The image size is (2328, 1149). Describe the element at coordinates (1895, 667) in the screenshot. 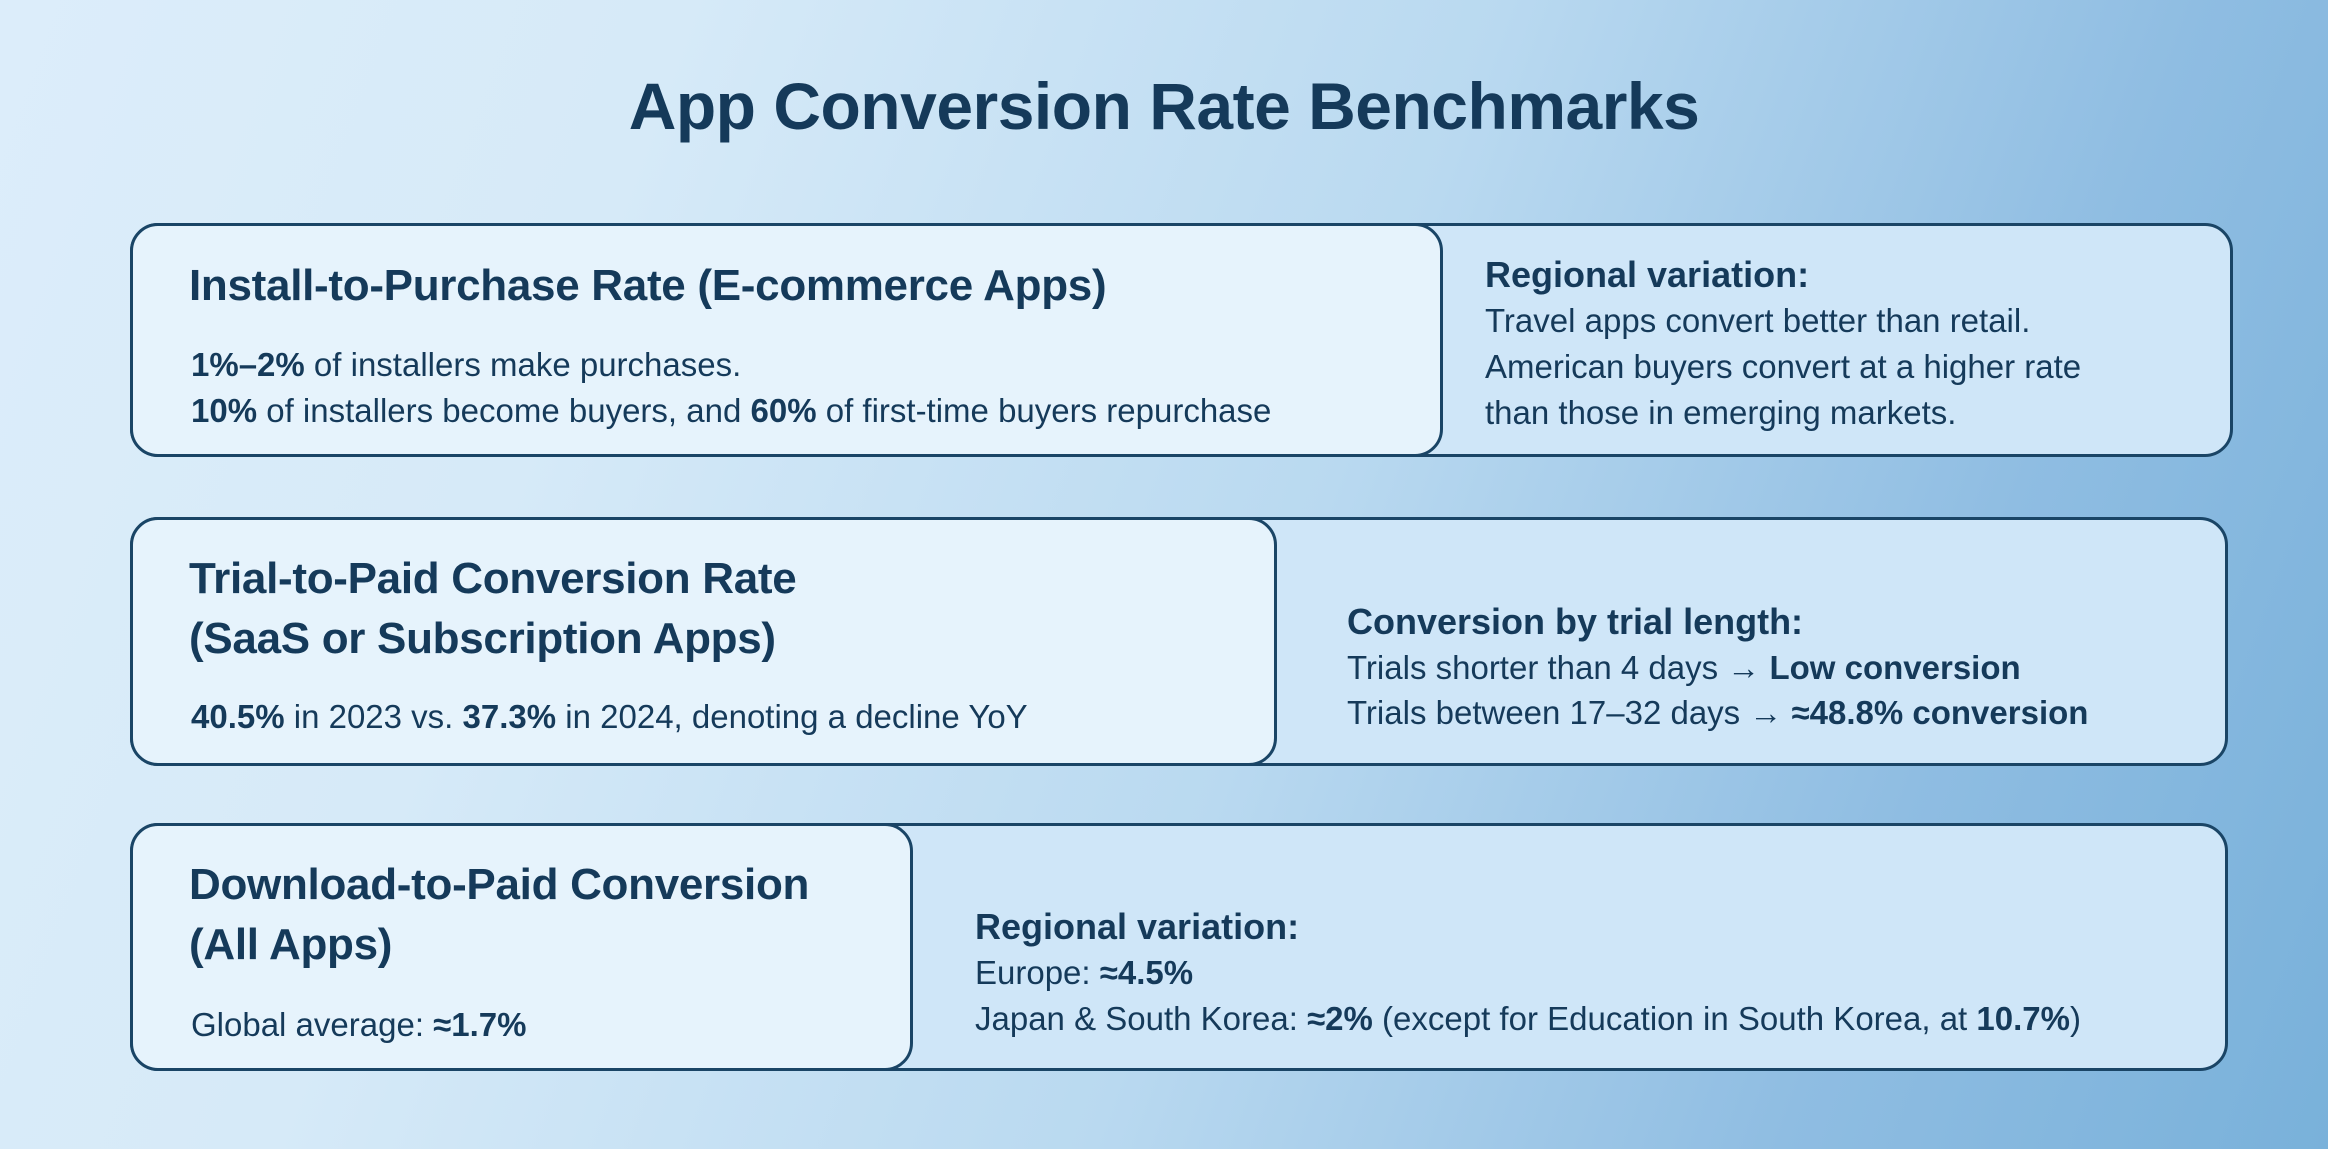

I see `stat-value: Low conversion` at that location.